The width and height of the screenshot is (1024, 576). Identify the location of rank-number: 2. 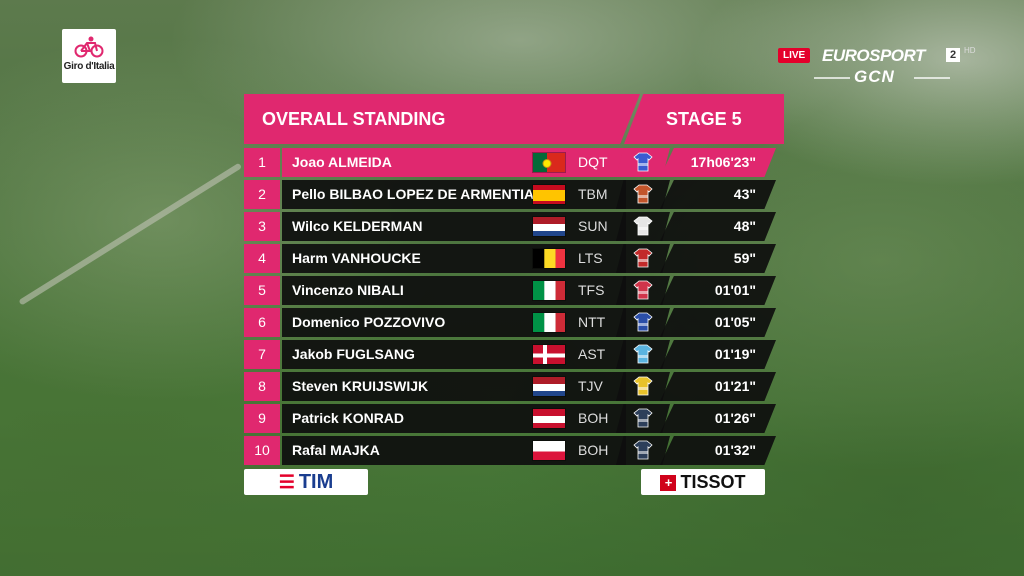
(262, 194).